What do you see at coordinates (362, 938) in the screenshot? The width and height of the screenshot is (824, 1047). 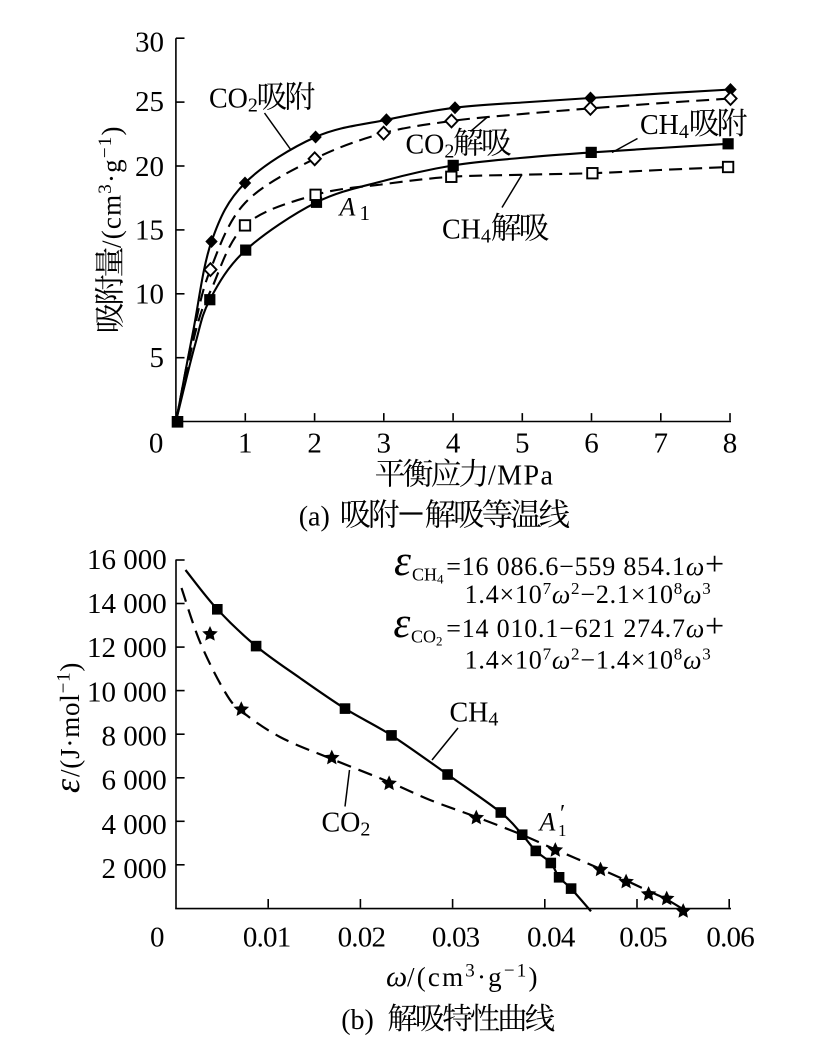 I see `svg-text: 0.02` at bounding box center [362, 938].